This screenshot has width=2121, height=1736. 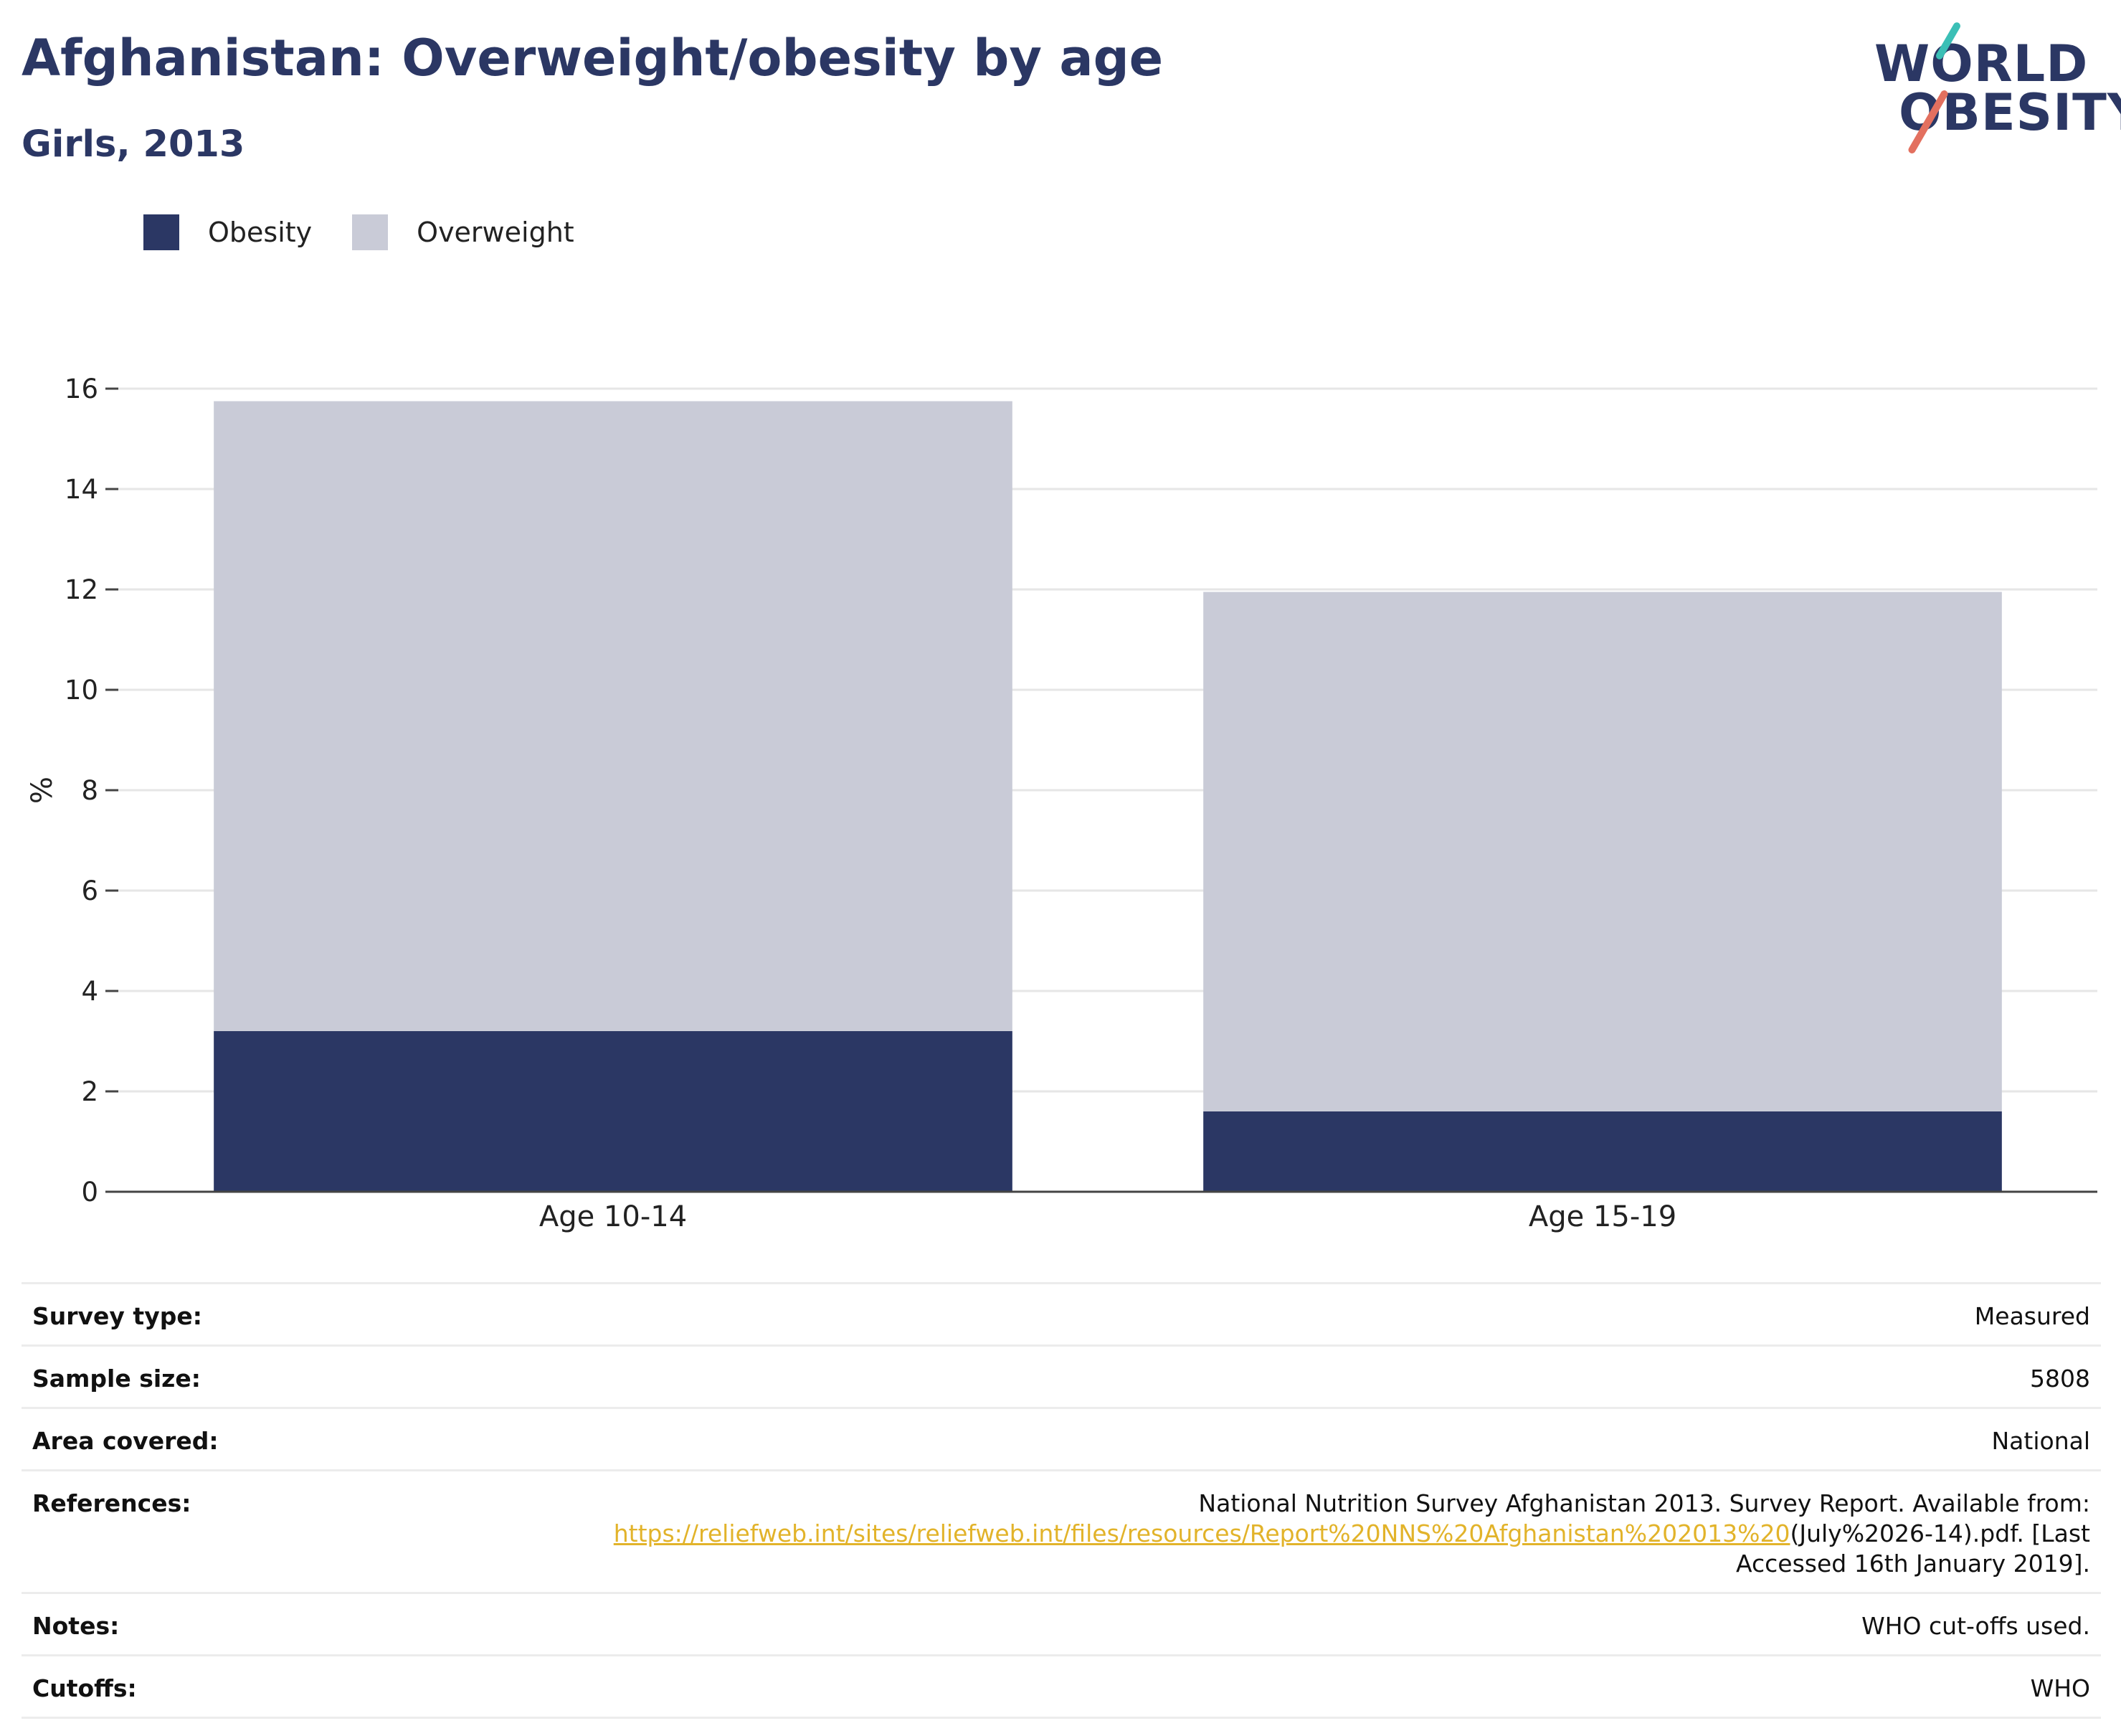 What do you see at coordinates (2040, 1441) in the screenshot?
I see `area-covered-value: National` at bounding box center [2040, 1441].